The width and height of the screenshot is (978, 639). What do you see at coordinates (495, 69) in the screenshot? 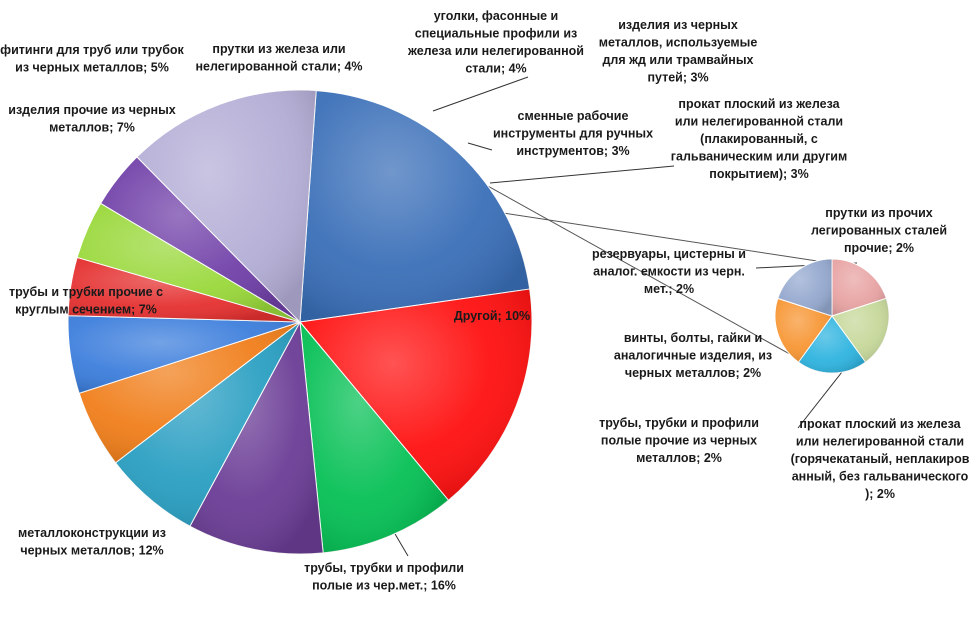
I see `data-label-line: стали; 4%` at bounding box center [495, 69].